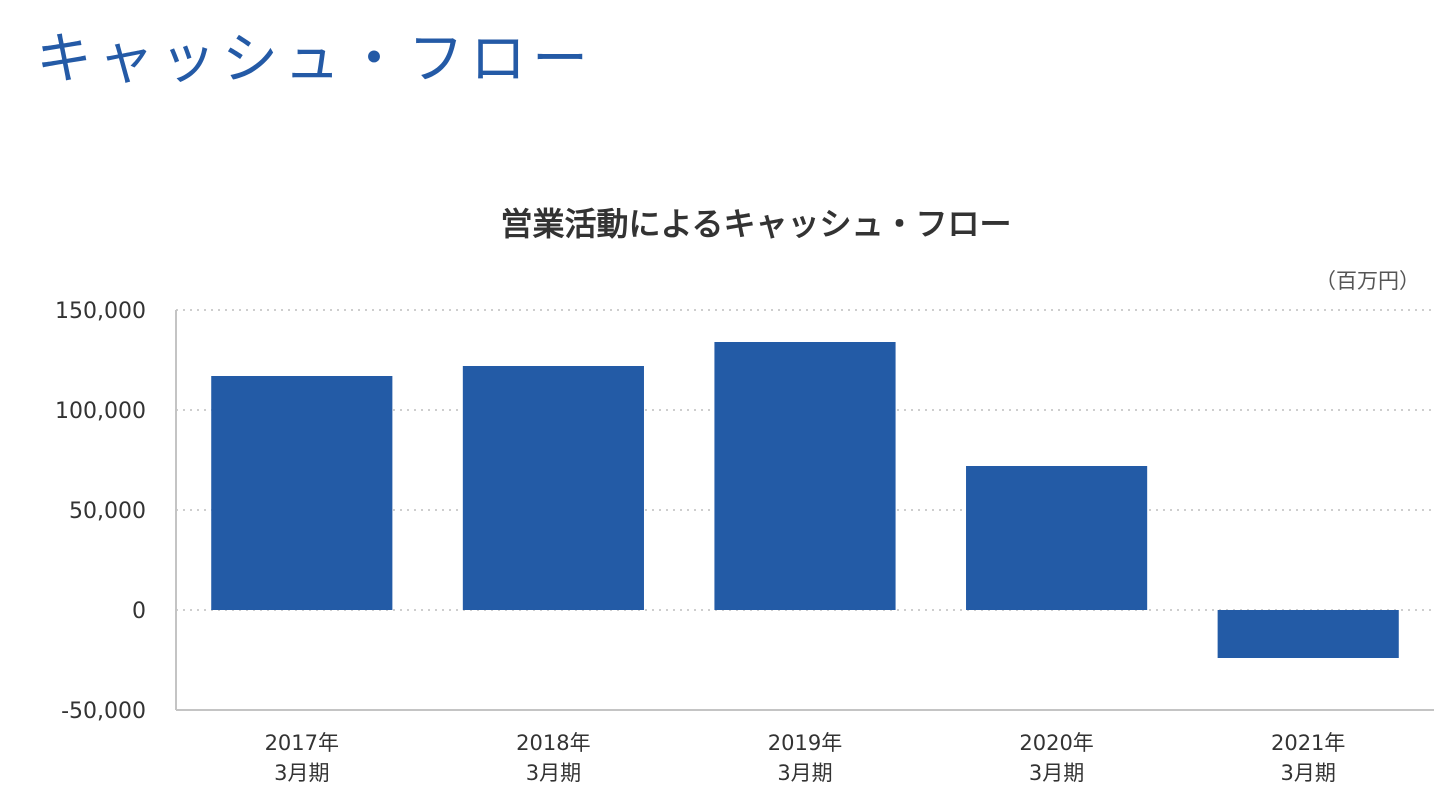  I want to click on x-category-label: 2019年 3月期, so click(805, 758).